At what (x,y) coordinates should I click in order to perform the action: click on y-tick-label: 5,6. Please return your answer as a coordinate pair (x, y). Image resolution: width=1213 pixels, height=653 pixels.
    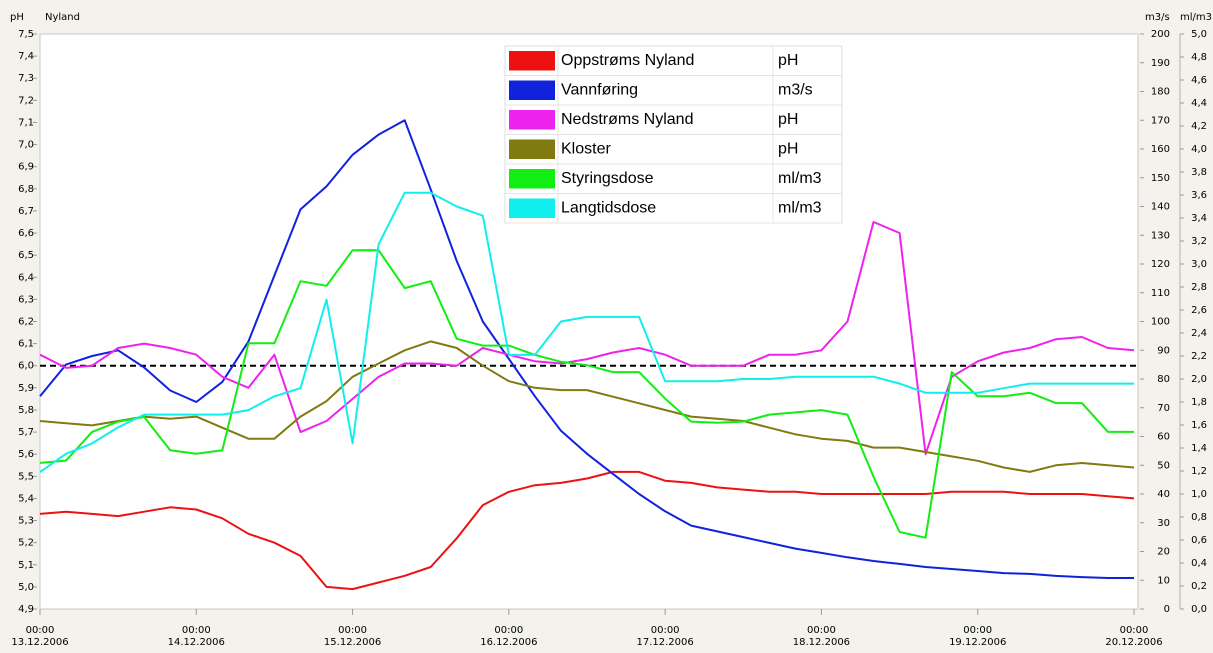
    Looking at the image, I should click on (26, 454).